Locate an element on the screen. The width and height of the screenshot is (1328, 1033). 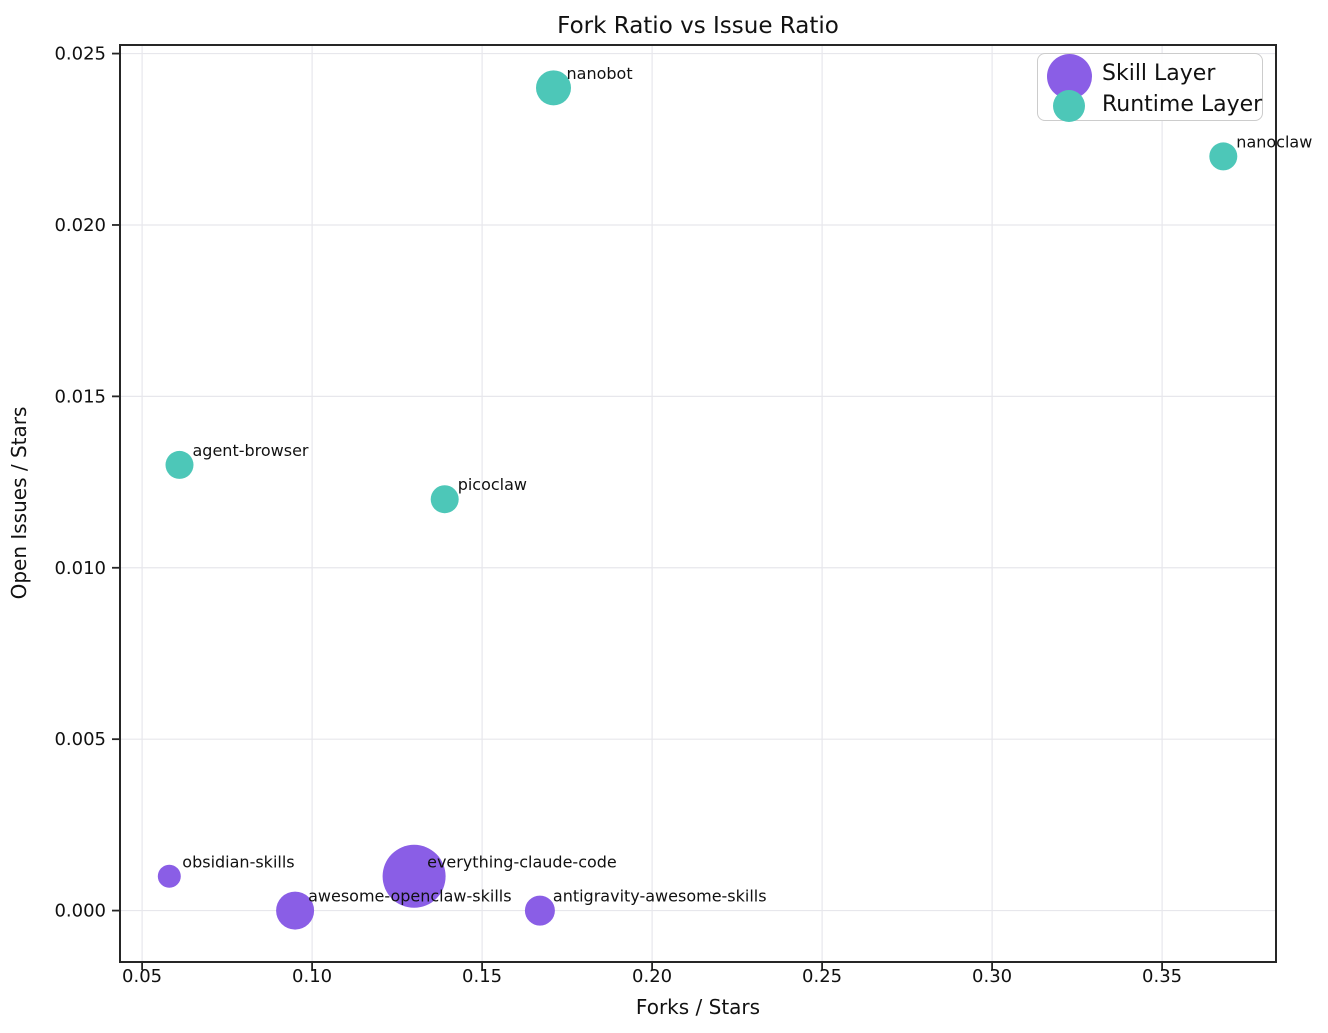
x-tick-label-0.30: 0.30 is located at coordinates (992, 976).